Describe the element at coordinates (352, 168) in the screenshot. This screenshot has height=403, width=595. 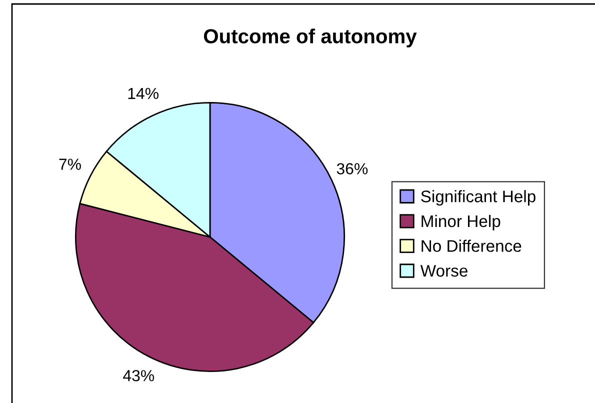
I see `data-label: 36%` at that location.